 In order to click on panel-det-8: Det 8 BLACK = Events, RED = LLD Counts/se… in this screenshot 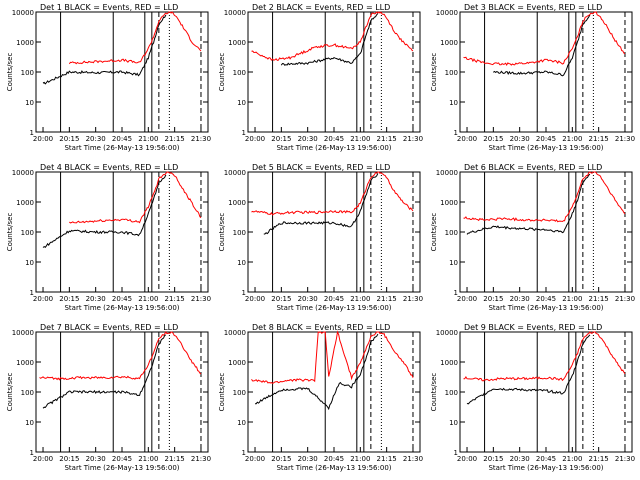, I will do `click(320, 397)`.